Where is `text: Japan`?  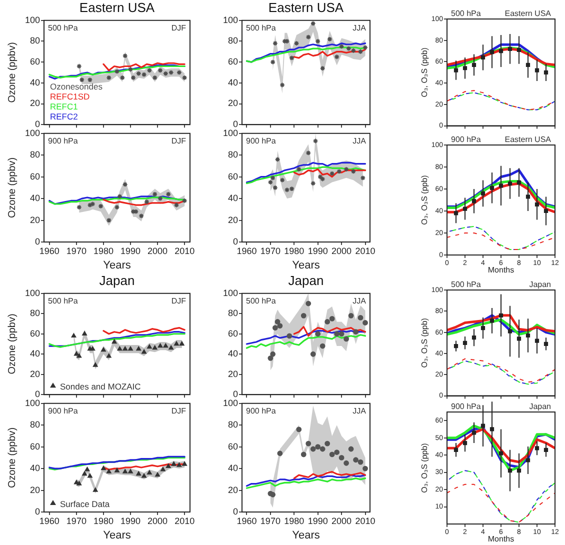
text: Japan is located at coordinates (540, 284).